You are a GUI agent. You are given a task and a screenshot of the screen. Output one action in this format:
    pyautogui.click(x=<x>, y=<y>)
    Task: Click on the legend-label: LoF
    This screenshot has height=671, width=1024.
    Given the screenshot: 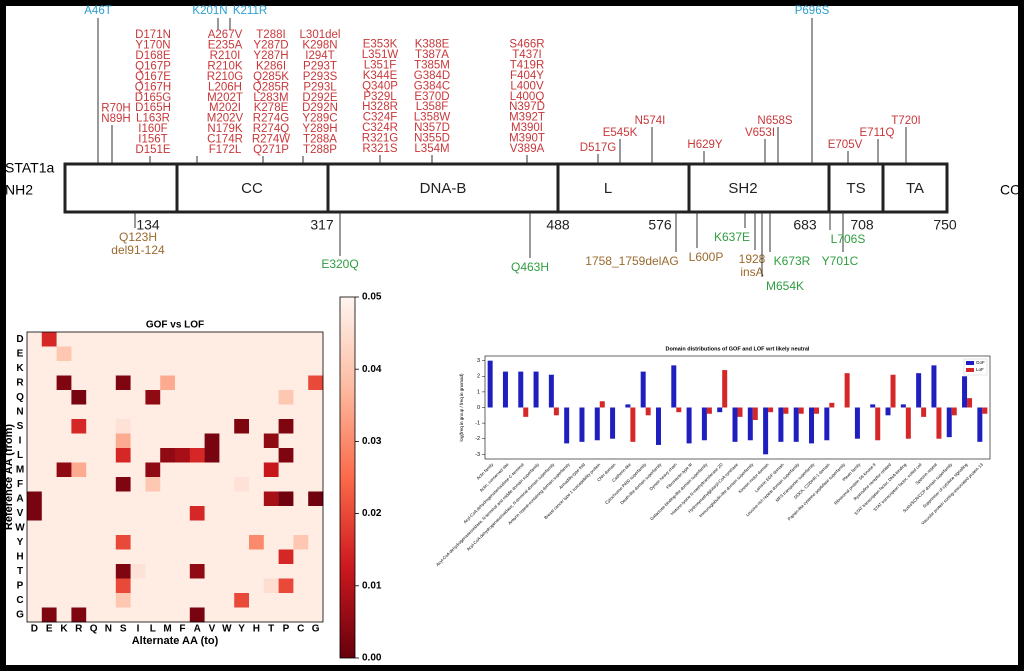 What is the action you would take?
    pyautogui.click(x=980, y=369)
    